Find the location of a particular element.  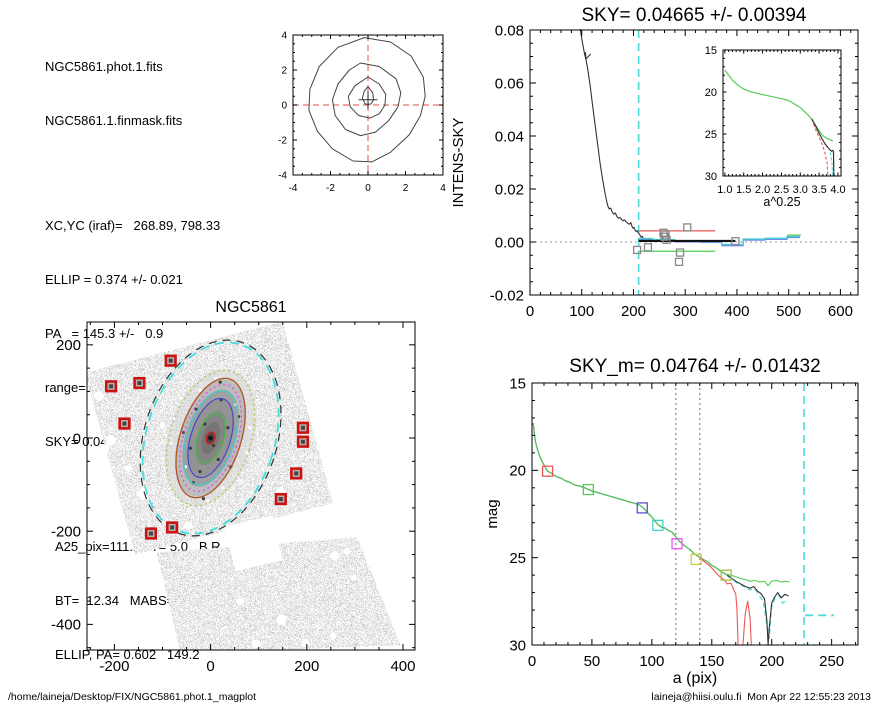

svg-text: SKY_m= 0.04764 +/- 0.01432 is located at coordinates (694, 366).